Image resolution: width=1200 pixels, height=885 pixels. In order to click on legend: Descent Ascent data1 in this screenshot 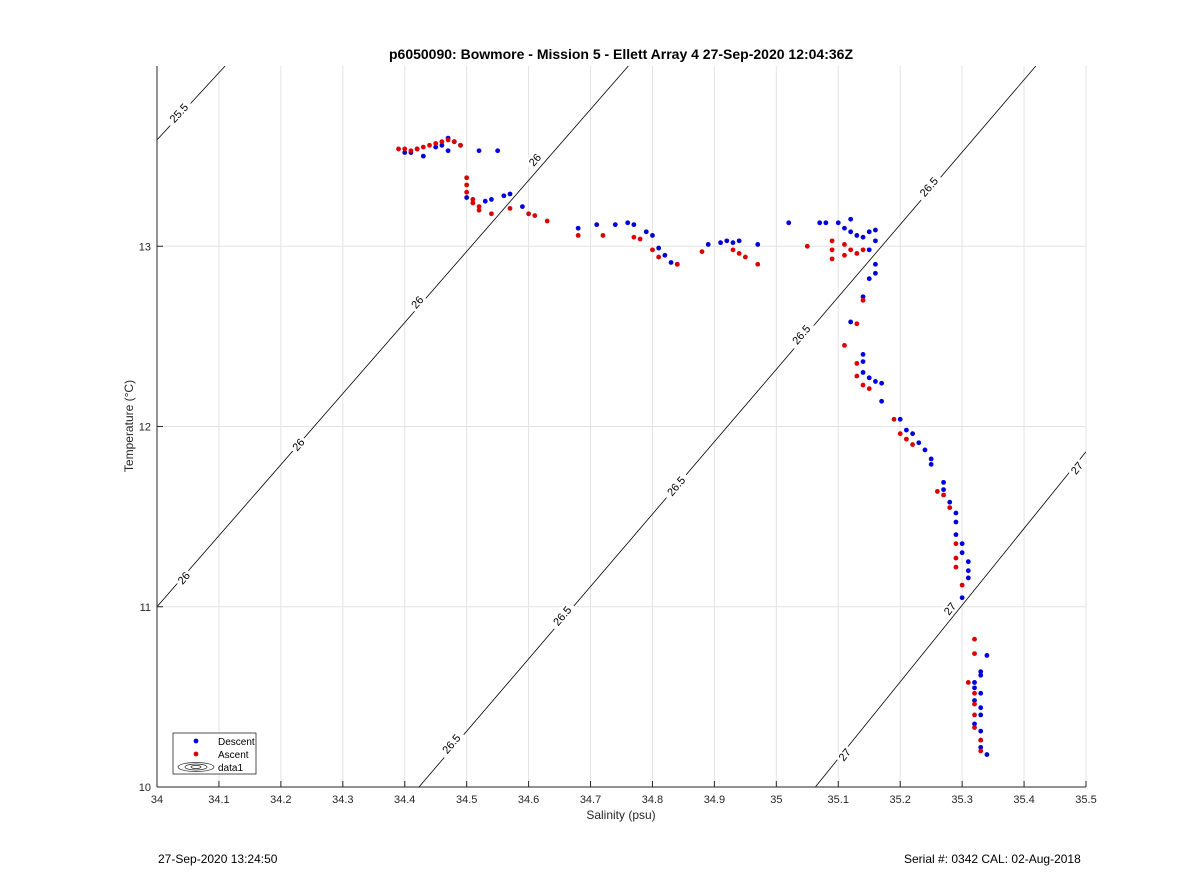, I will do `click(214, 753)`.